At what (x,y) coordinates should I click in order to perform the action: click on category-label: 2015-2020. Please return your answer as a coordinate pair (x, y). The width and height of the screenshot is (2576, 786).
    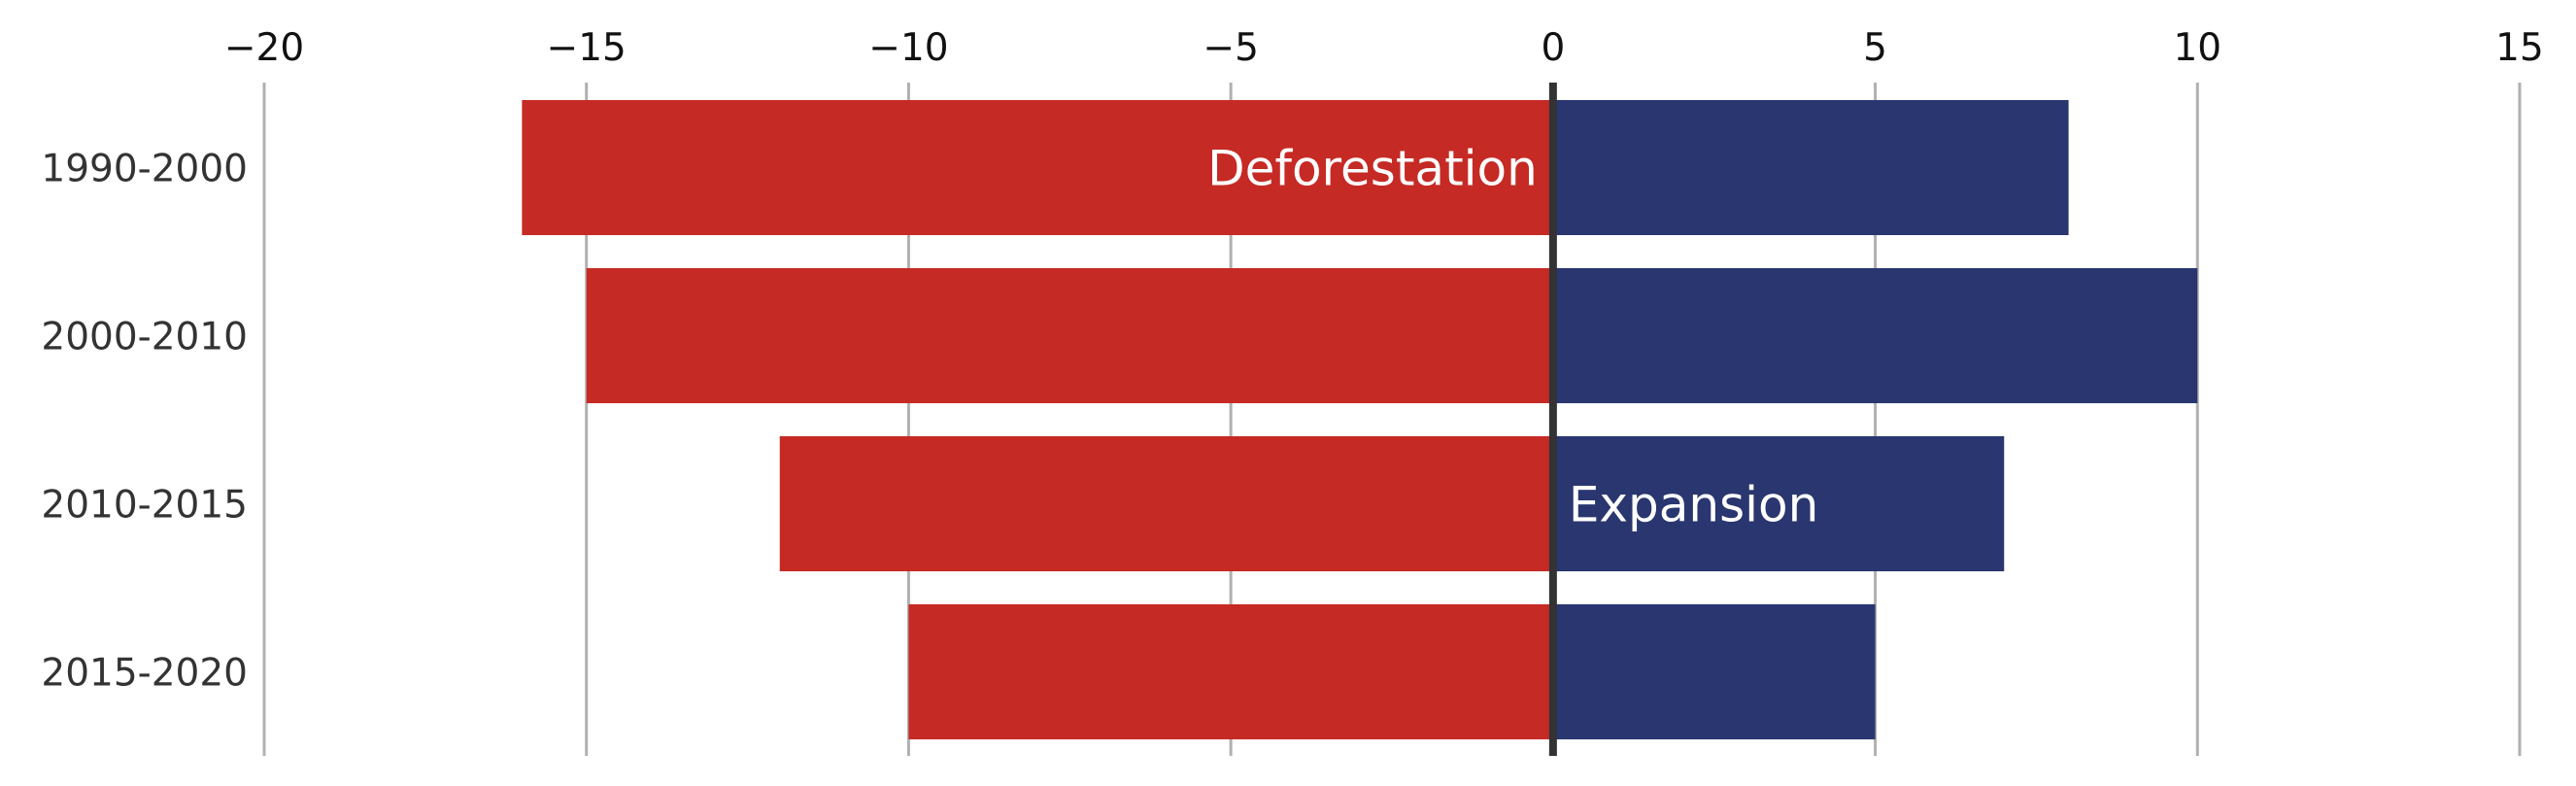
    Looking at the image, I should click on (144, 674).